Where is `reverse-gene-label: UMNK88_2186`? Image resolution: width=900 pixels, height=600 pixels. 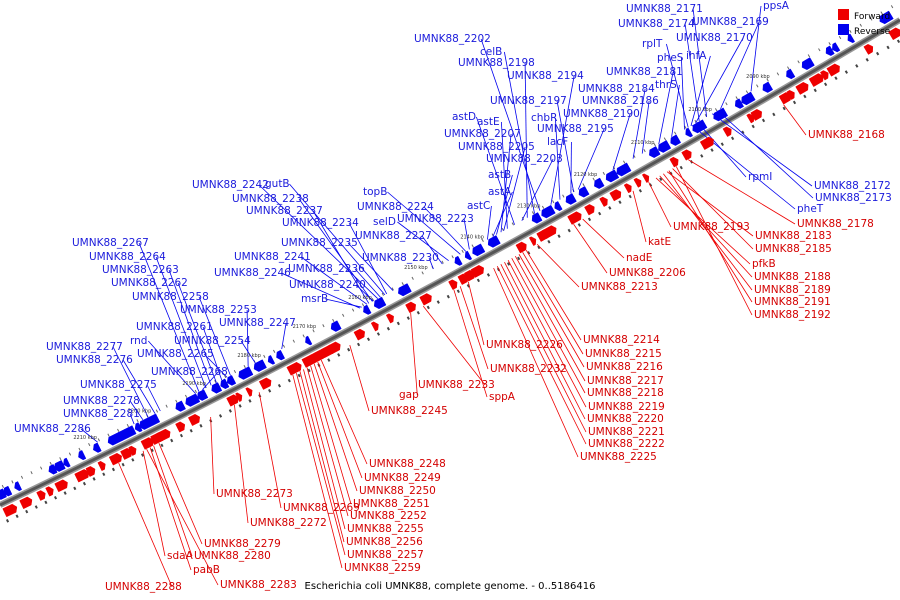
reverse-gene-label: UMNK88_2186 is located at coordinates (620, 101).